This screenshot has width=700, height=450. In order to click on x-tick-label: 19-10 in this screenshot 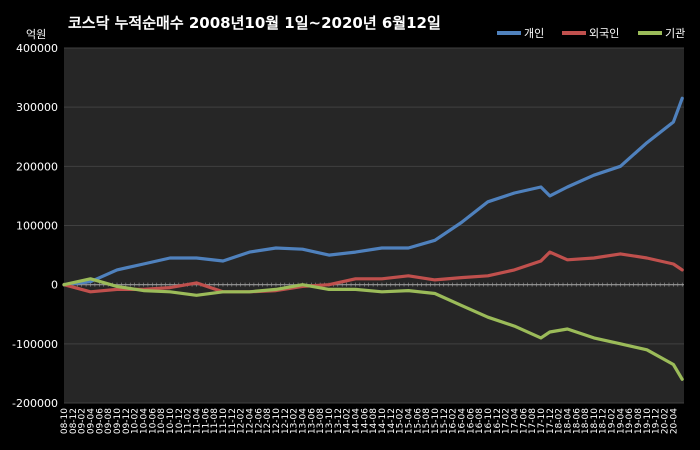, I will do `click(648, 421)`.